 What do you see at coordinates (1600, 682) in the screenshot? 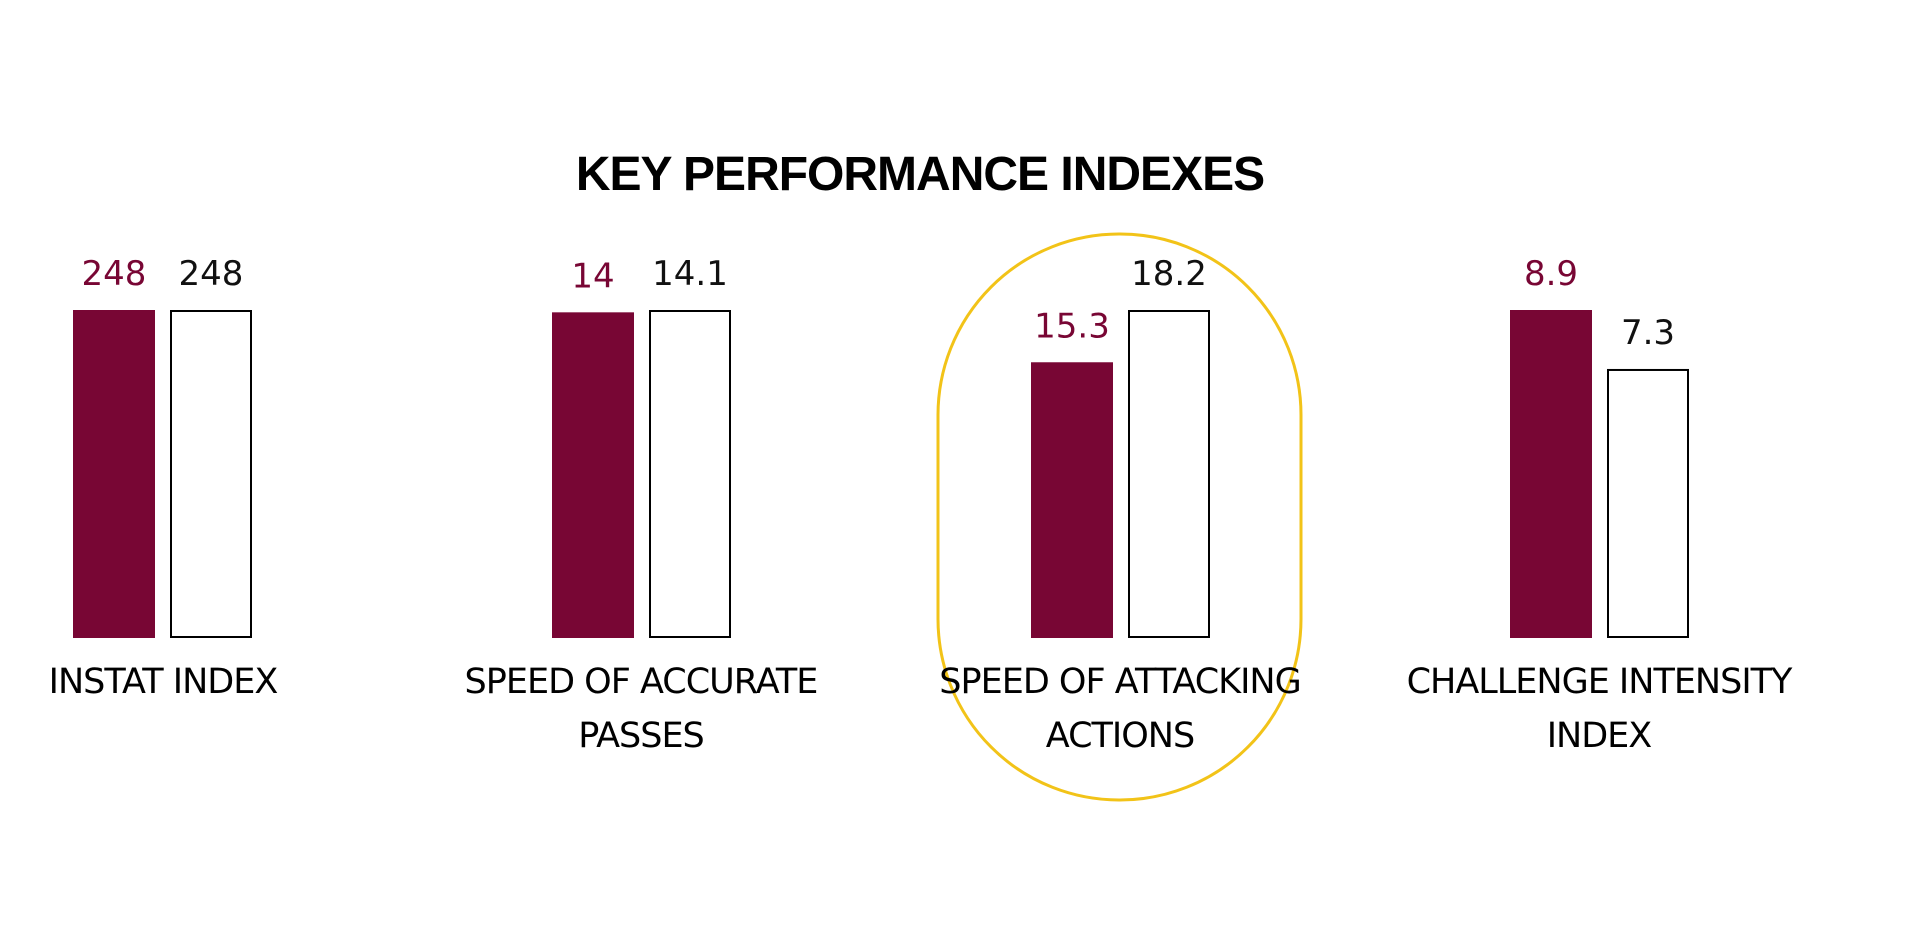
I see `category-label: CHALLENGE INTENSITY` at bounding box center [1600, 682].